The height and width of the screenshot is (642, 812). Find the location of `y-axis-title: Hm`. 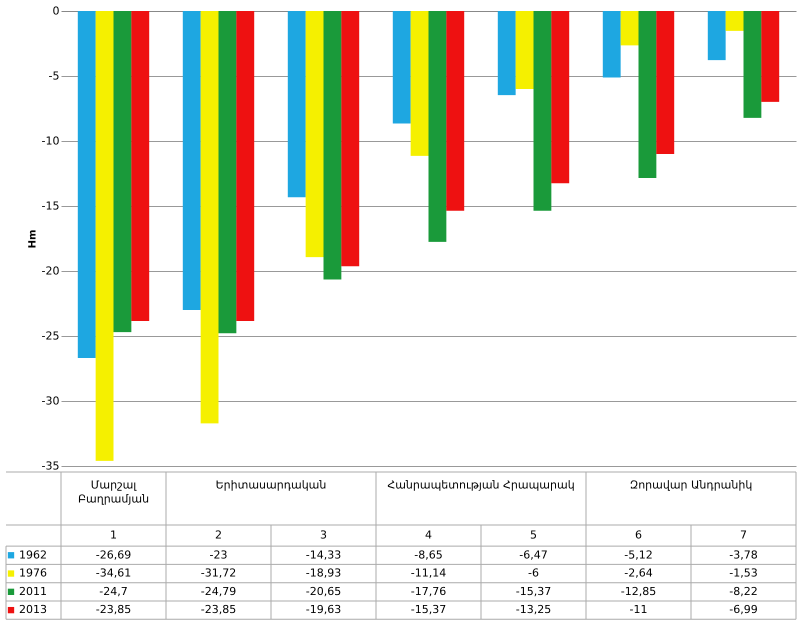

y-axis-title: Hm is located at coordinates (33, 239).